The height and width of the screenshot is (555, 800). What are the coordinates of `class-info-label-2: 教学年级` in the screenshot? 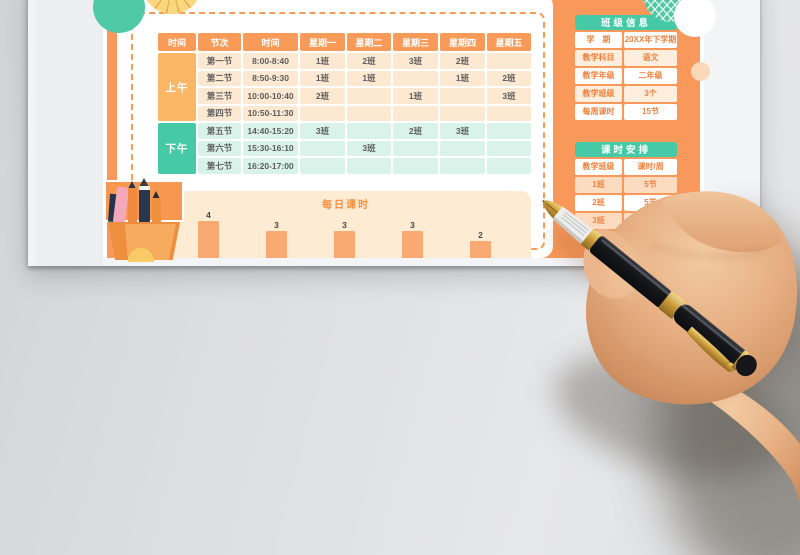 It's located at (598, 76).